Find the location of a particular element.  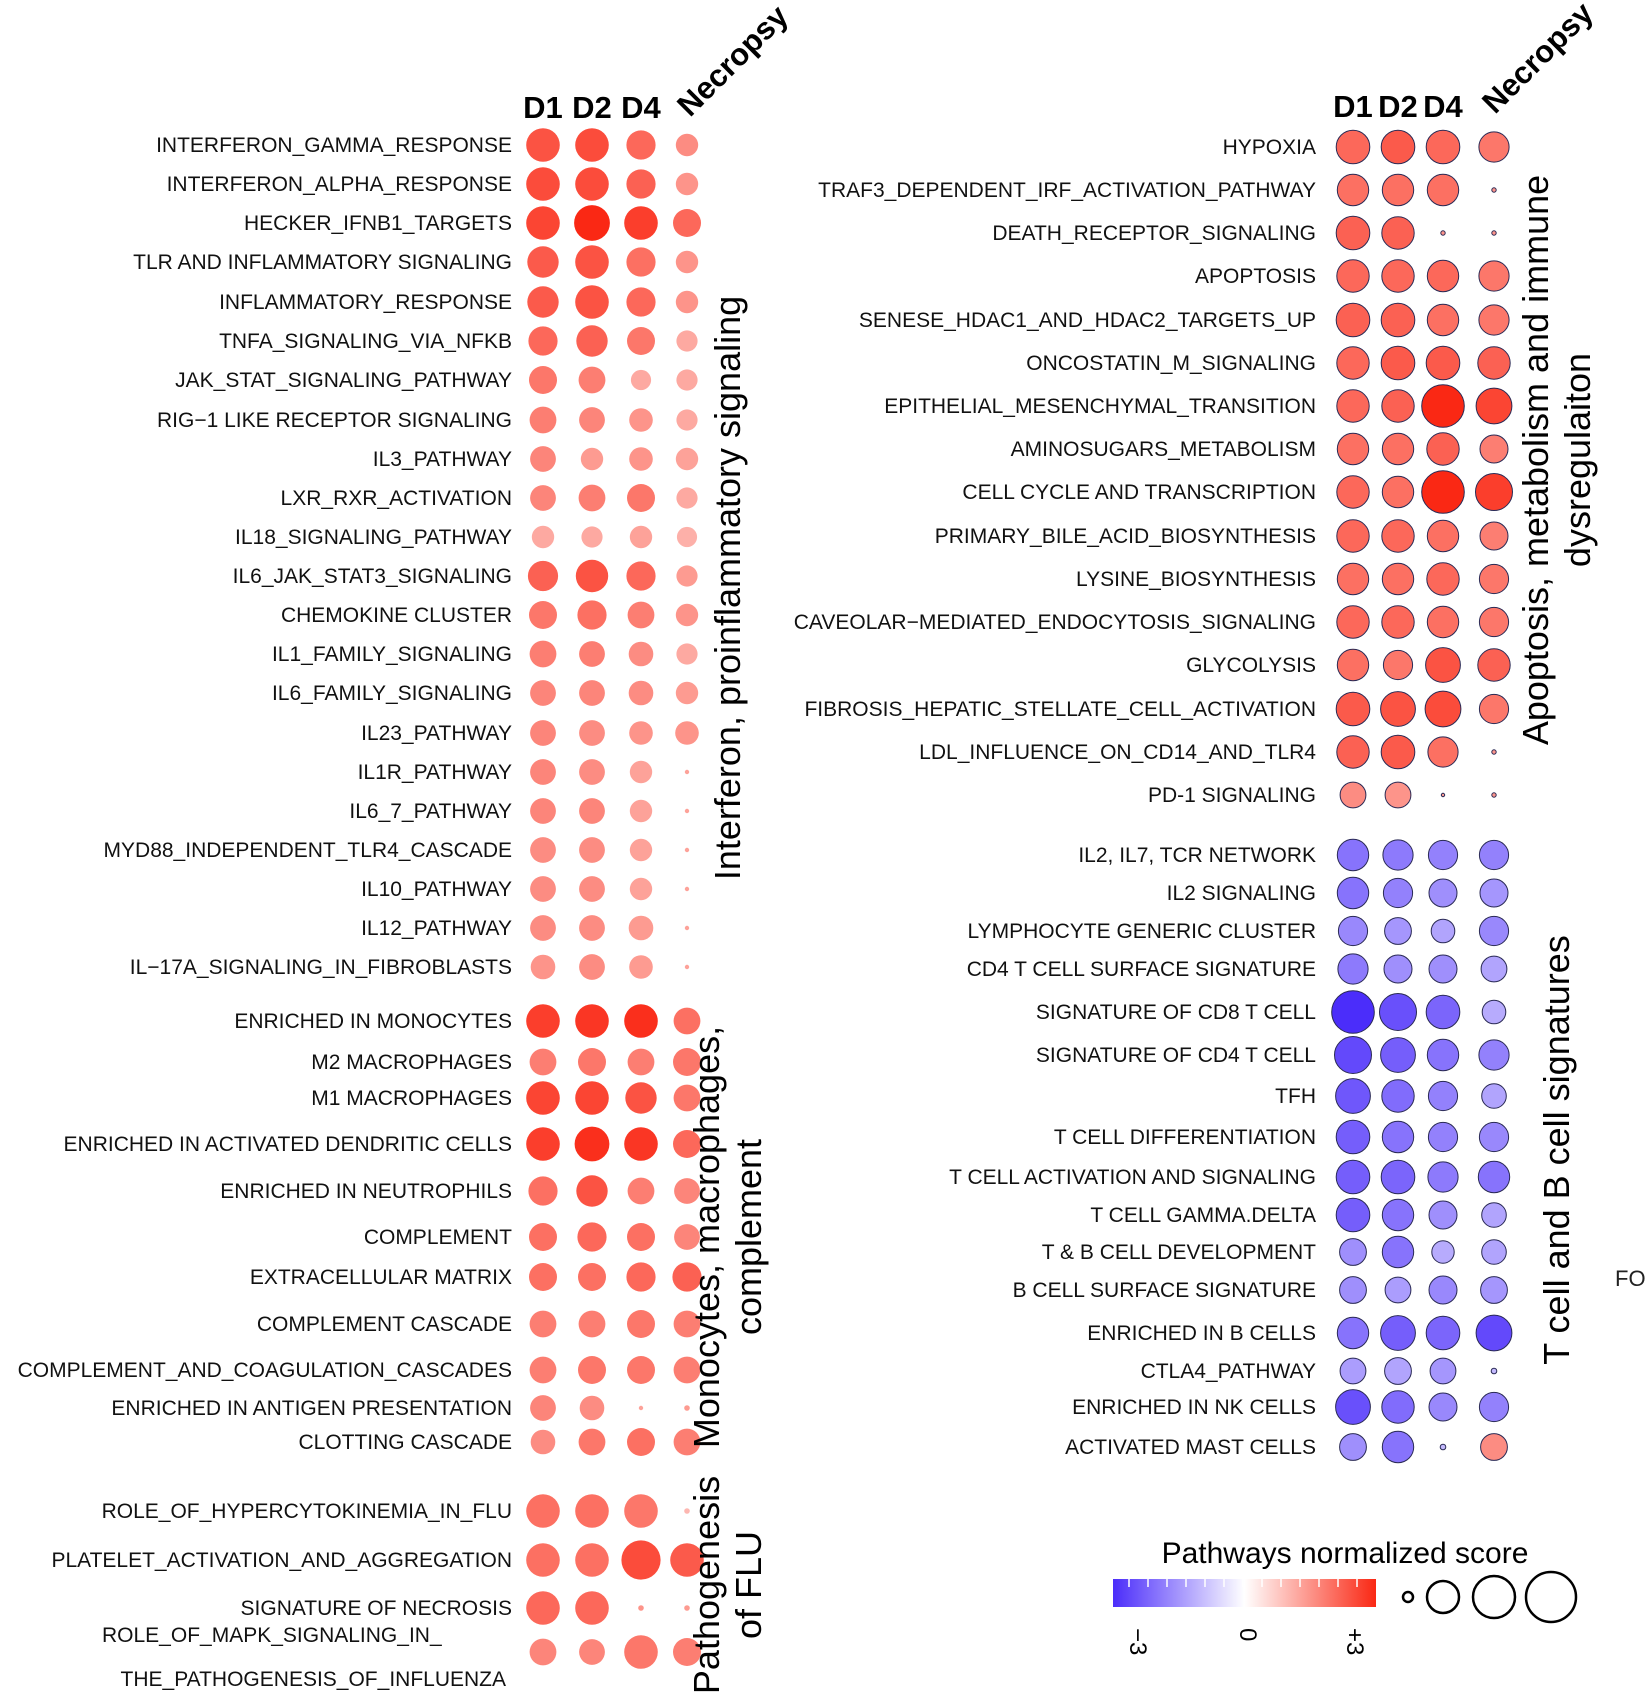

row-label: LYSINE_BIOSYNTHESIS is located at coordinates (1196, 579).